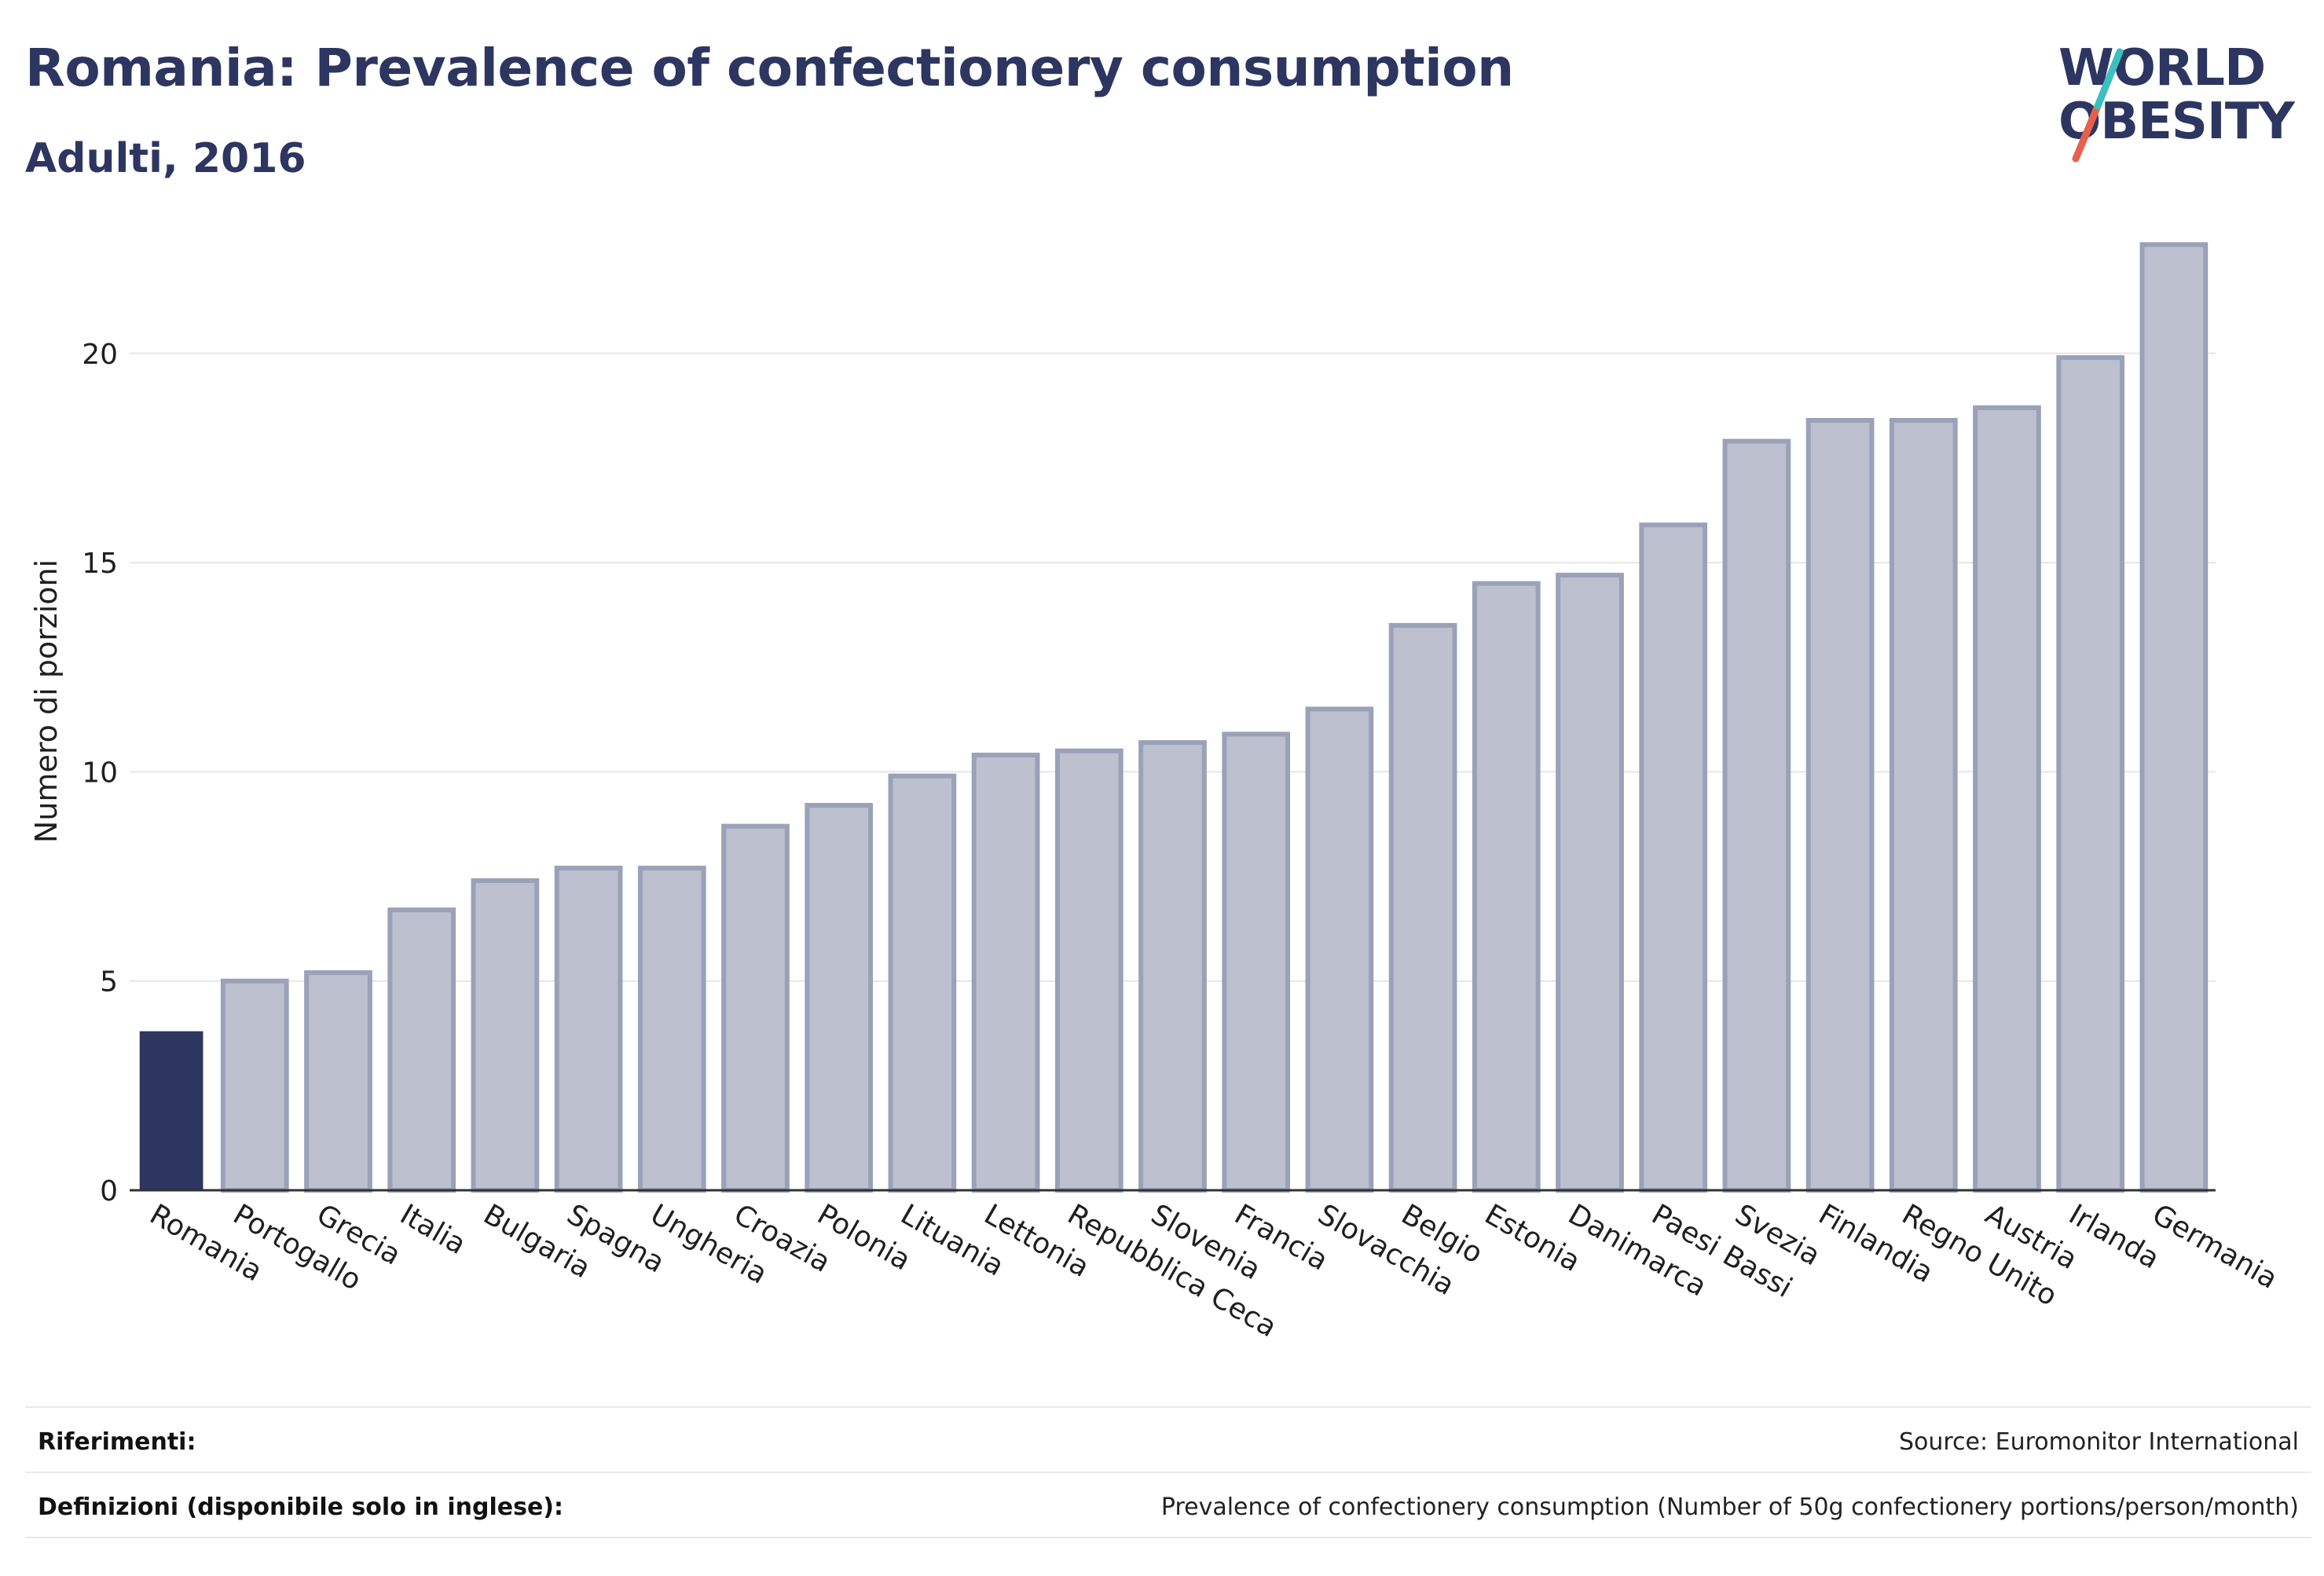 The image size is (2324, 1576). Describe the element at coordinates (755, 1008) in the screenshot. I see `bar-croazia` at that location.